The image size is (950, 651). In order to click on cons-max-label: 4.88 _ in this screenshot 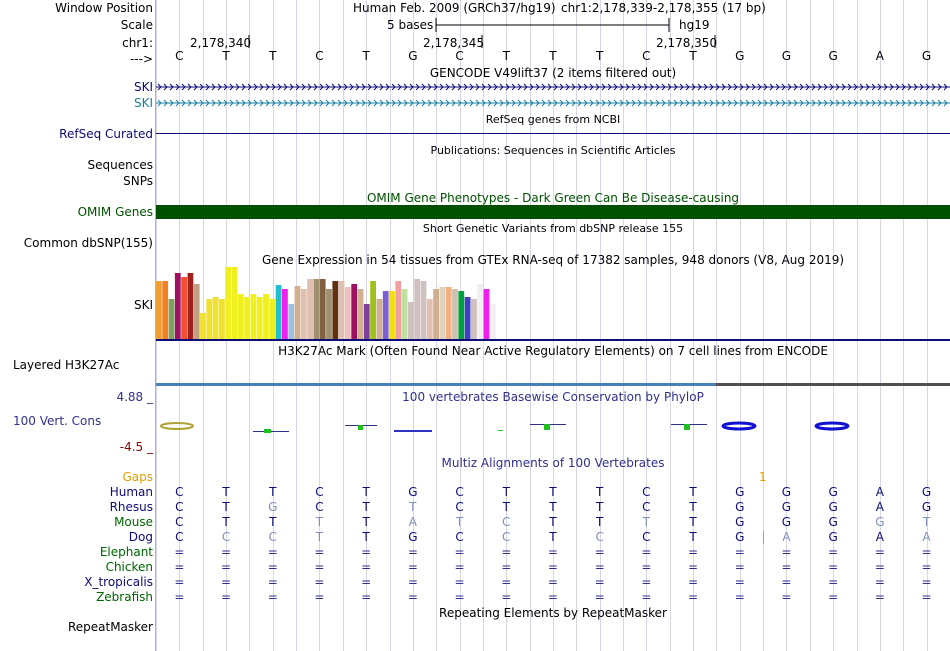, I will do `click(134, 397)`.